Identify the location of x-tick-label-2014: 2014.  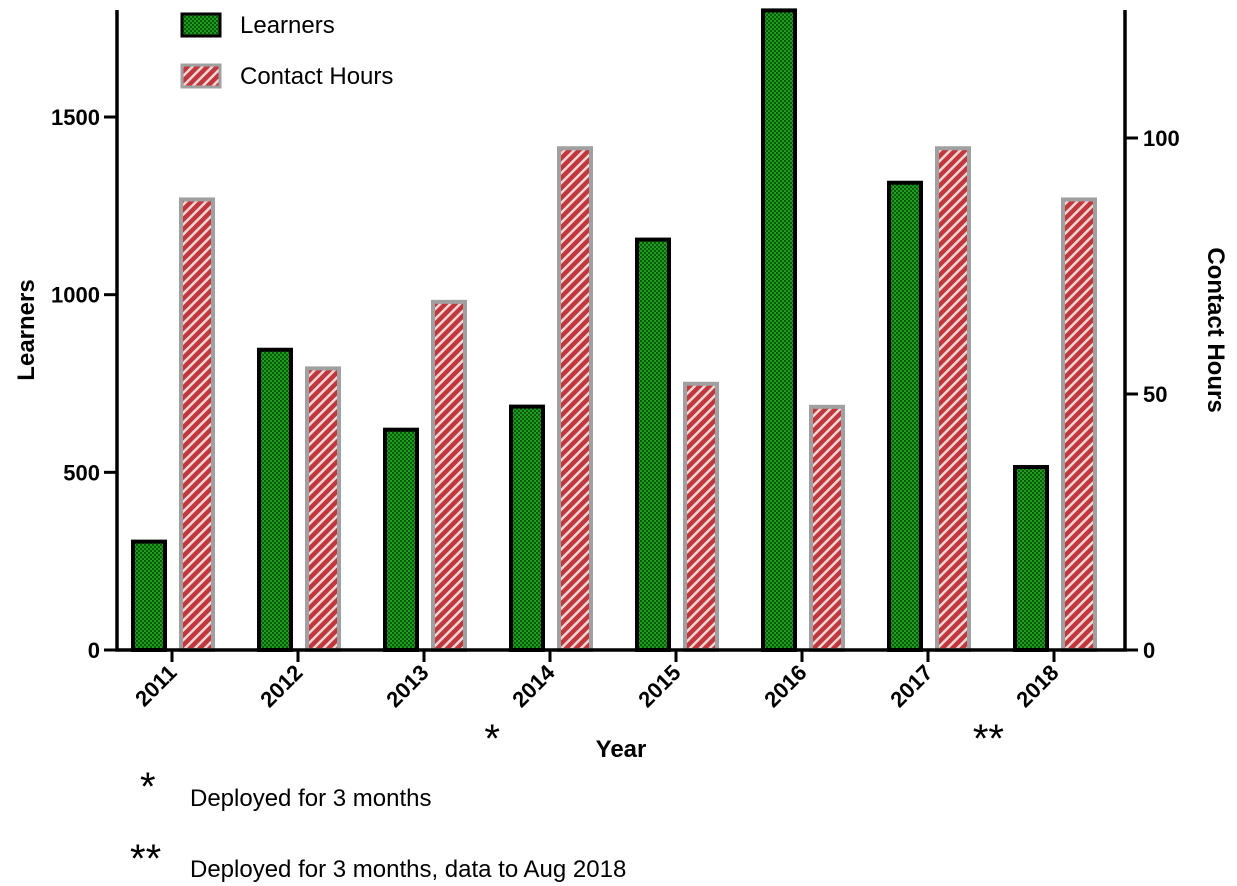
(533, 685).